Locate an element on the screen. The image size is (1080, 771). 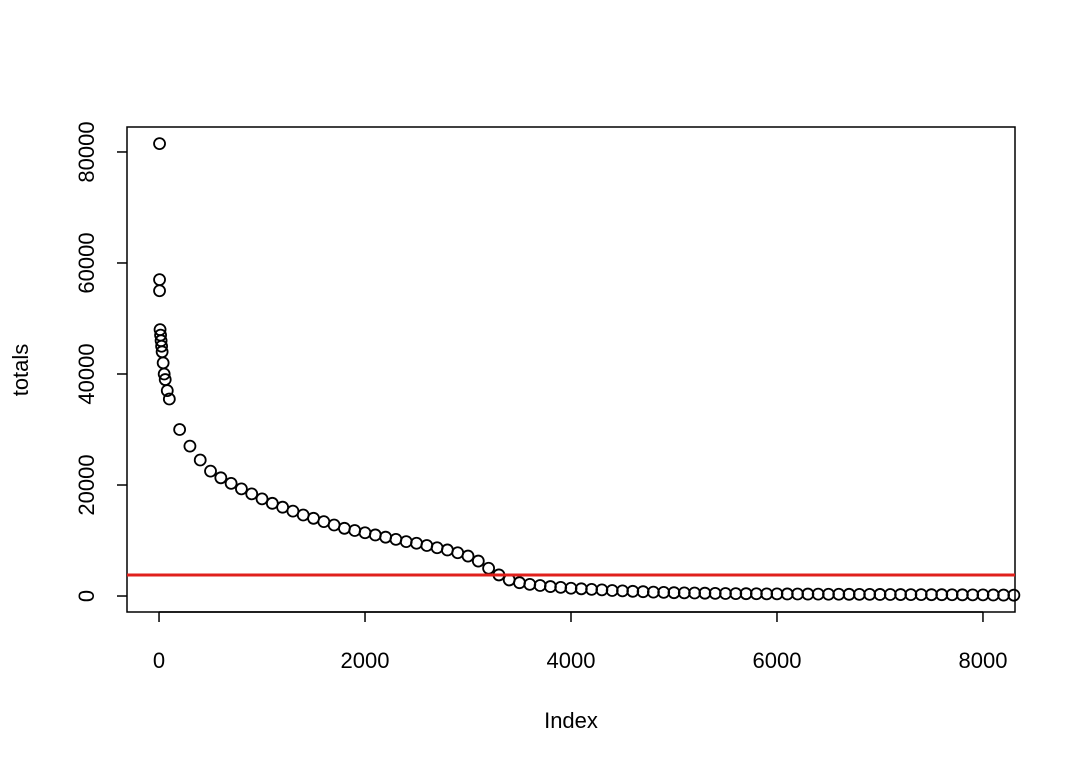
y-tick-label: 60000 is located at coordinates (86, 262).